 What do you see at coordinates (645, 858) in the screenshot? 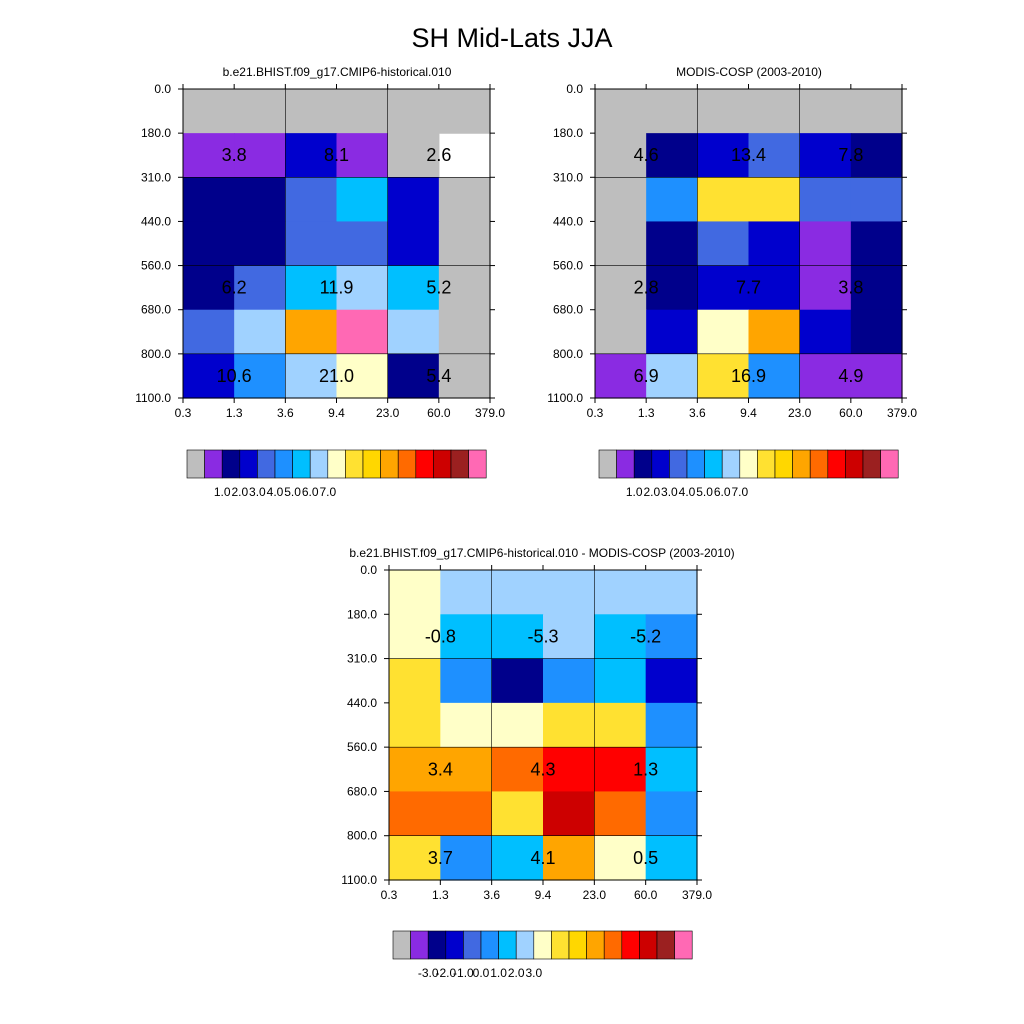
I see `diff-cell-annotation: 0.5` at bounding box center [645, 858].